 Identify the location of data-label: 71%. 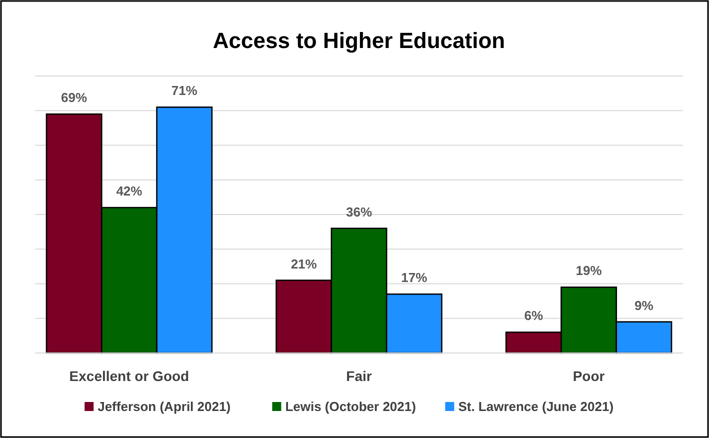
(184, 90).